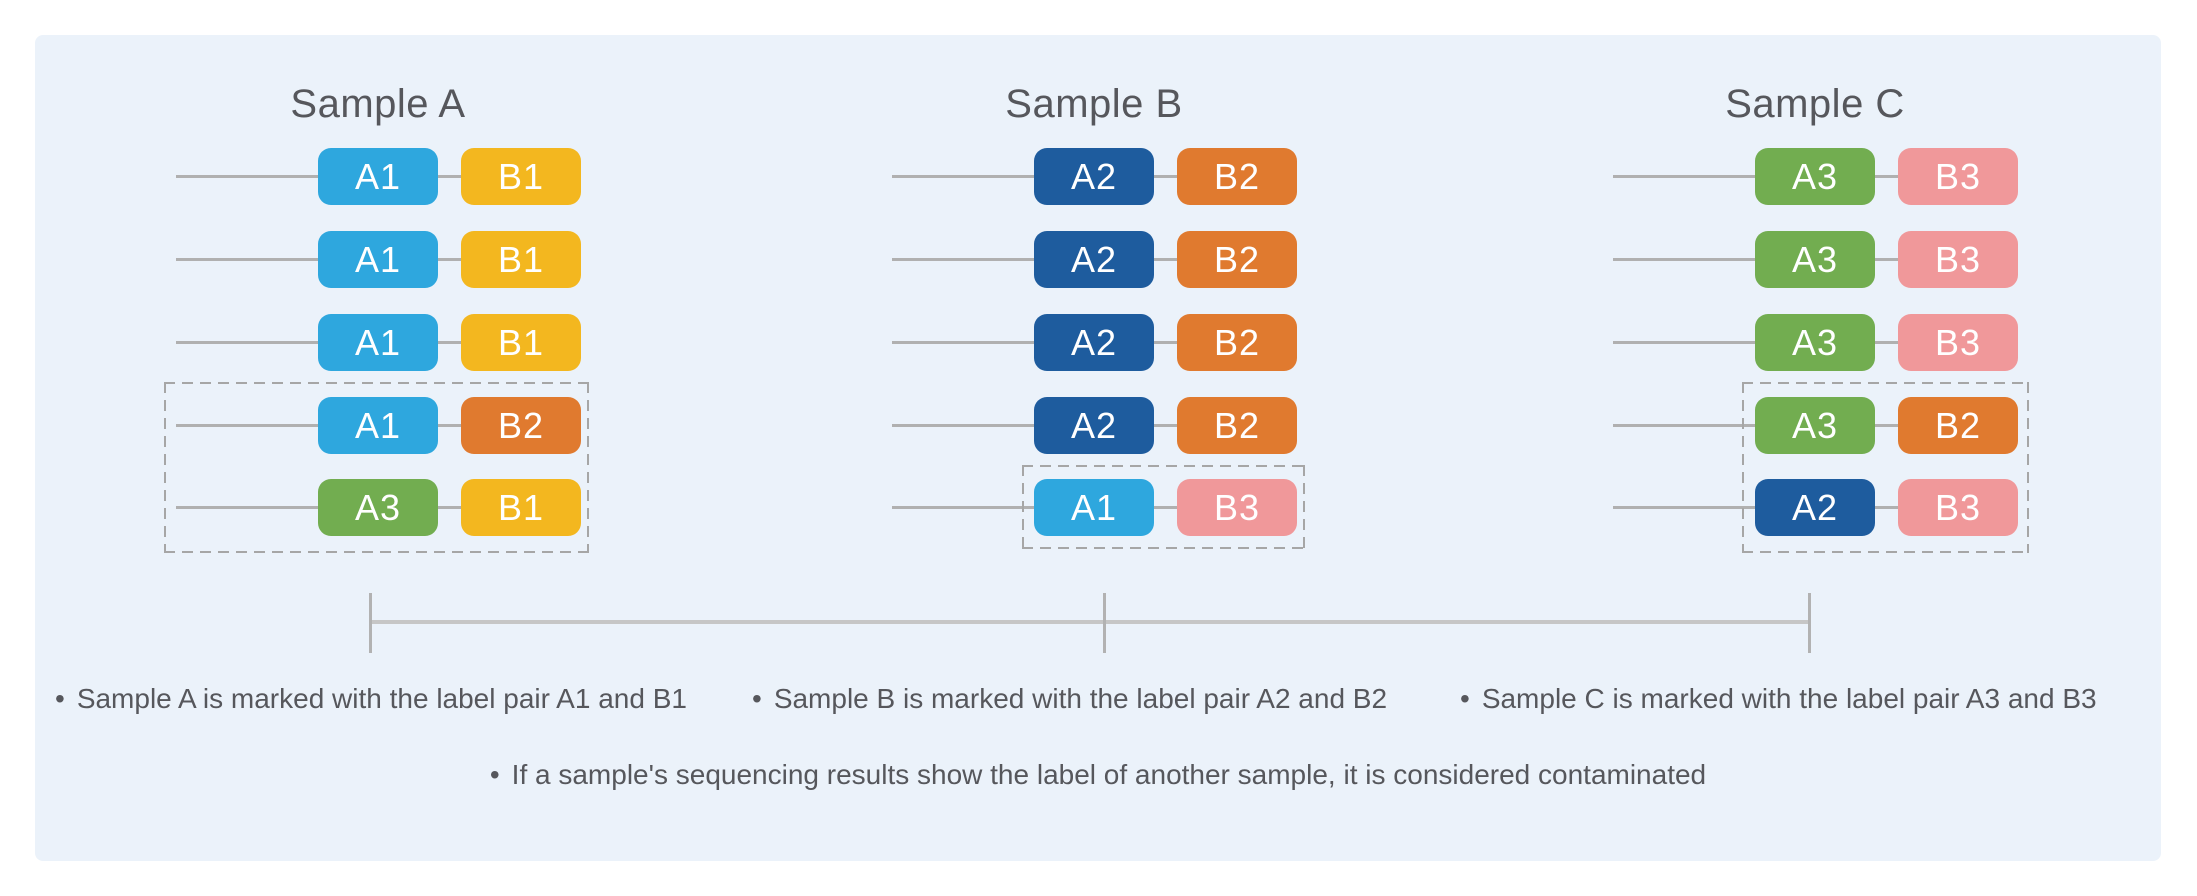 The image size is (2197, 896). Describe the element at coordinates (376, 300) in the screenshot. I see `sample-a-column: Sample A A1 B1 A1 B1 A1 B1 A1 B2 A3 B1` at that location.